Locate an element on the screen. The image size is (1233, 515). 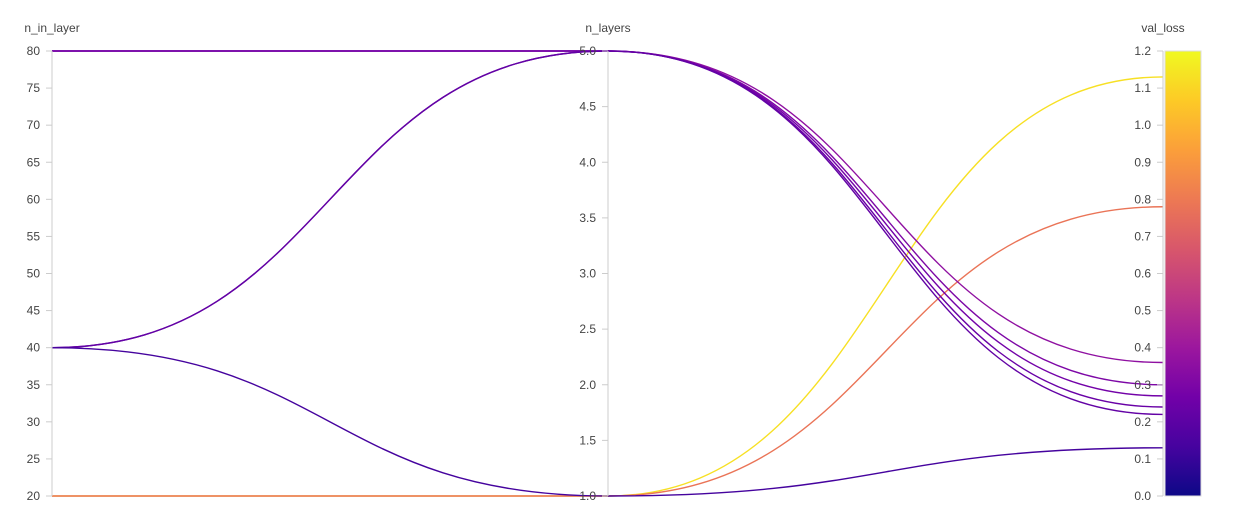
tick-label: 25 is located at coordinates (34, 459).